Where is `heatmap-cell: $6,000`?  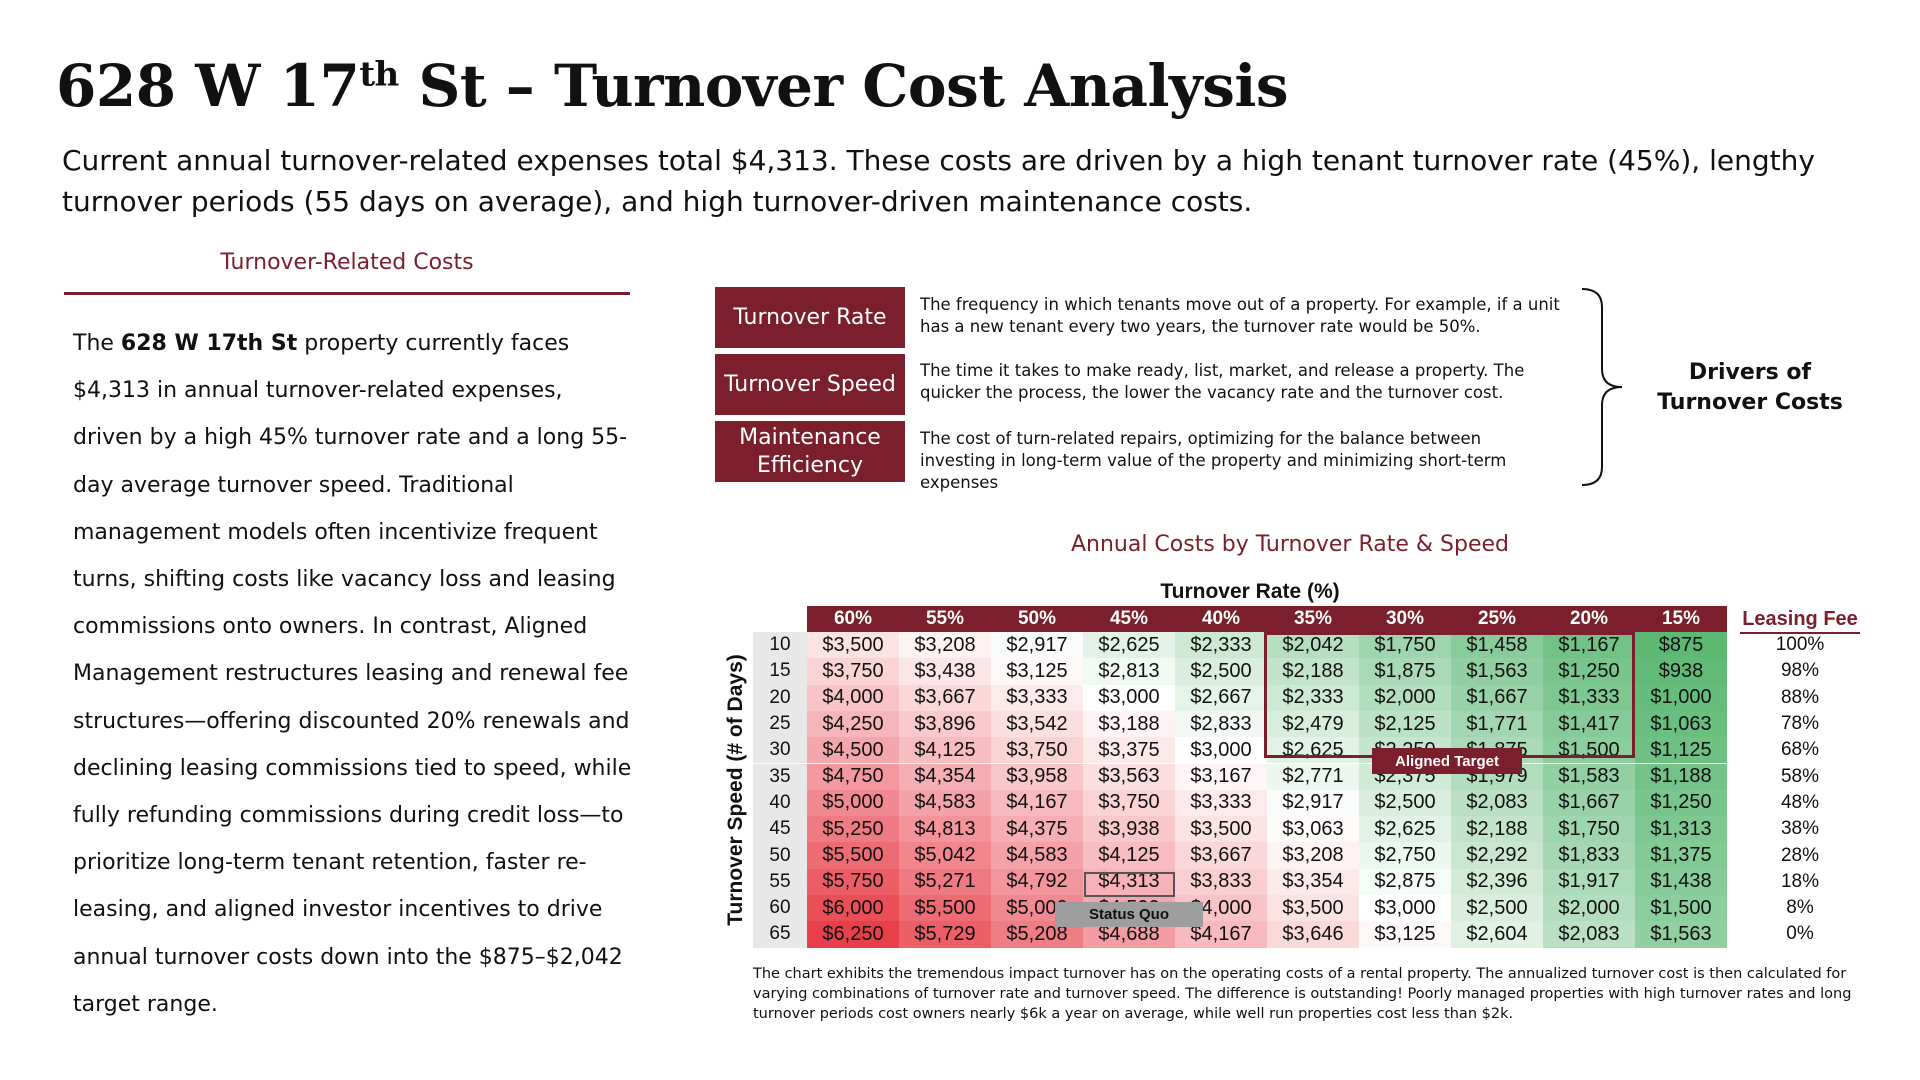
heatmap-cell: $6,000 is located at coordinates (853, 908).